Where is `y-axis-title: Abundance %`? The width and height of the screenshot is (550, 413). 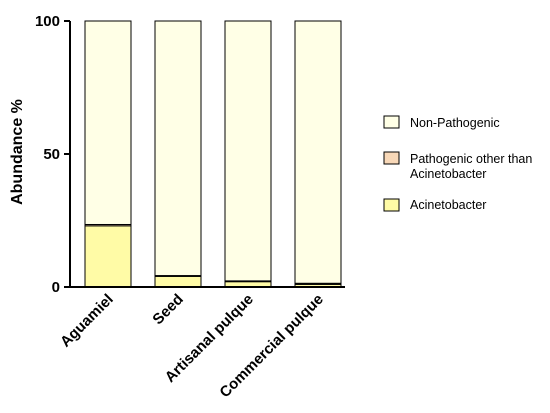
y-axis-title: Abundance % is located at coordinates (17, 152).